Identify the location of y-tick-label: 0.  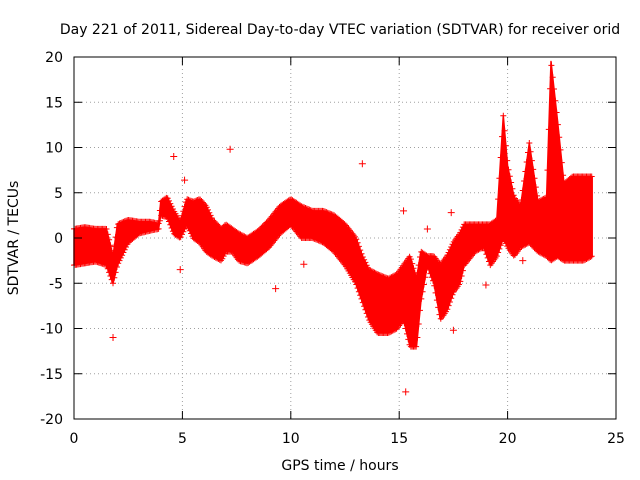
(58, 239).